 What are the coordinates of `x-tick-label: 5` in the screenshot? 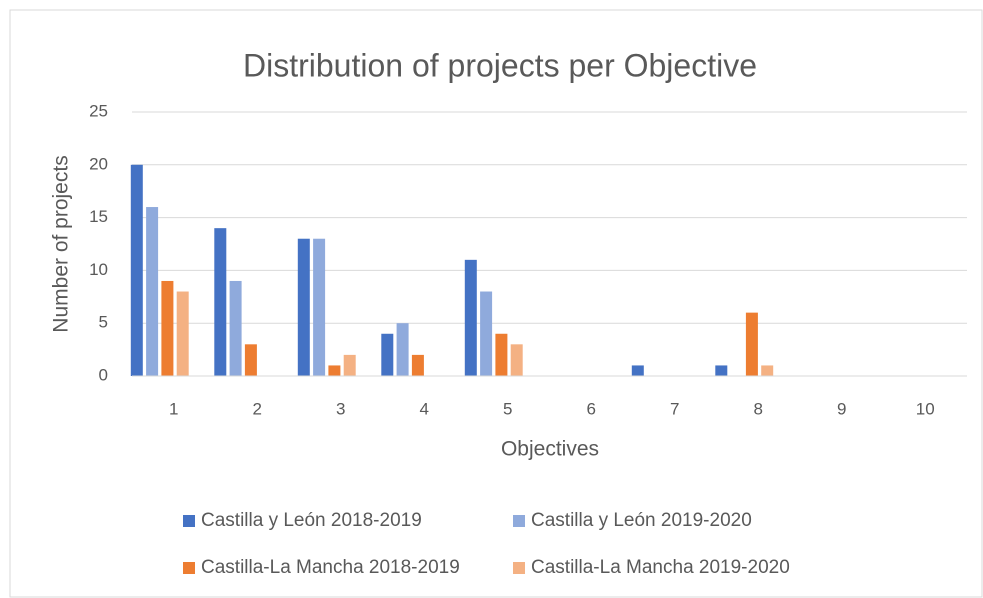 It's located at (507, 408).